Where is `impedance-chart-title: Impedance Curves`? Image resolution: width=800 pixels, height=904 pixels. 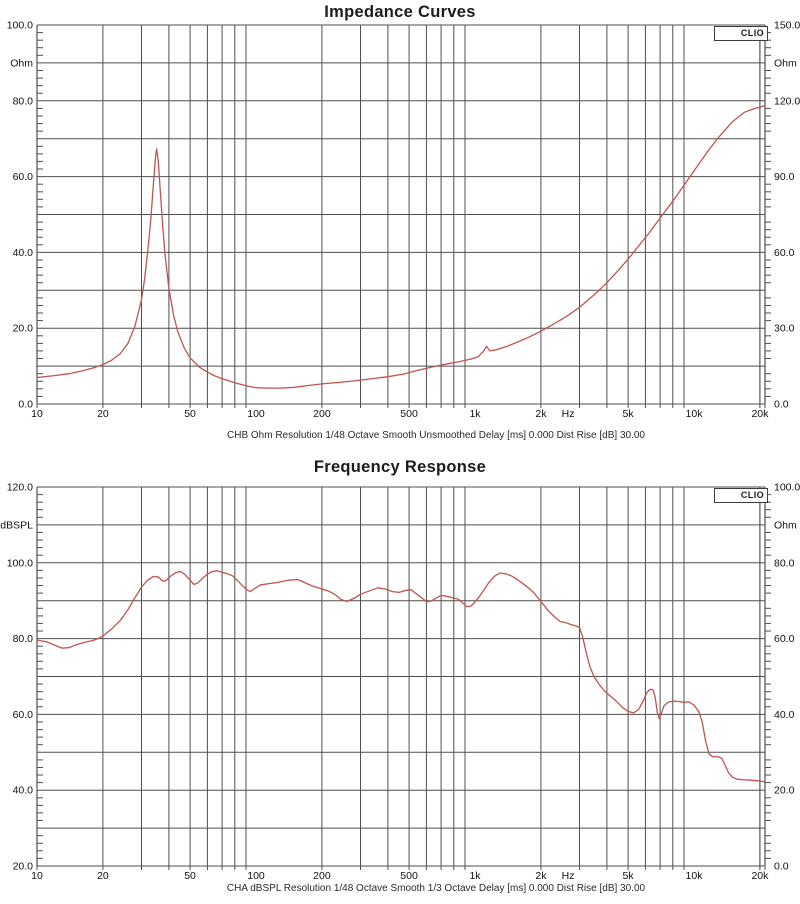 impedance-chart-title: Impedance Curves is located at coordinates (400, 12).